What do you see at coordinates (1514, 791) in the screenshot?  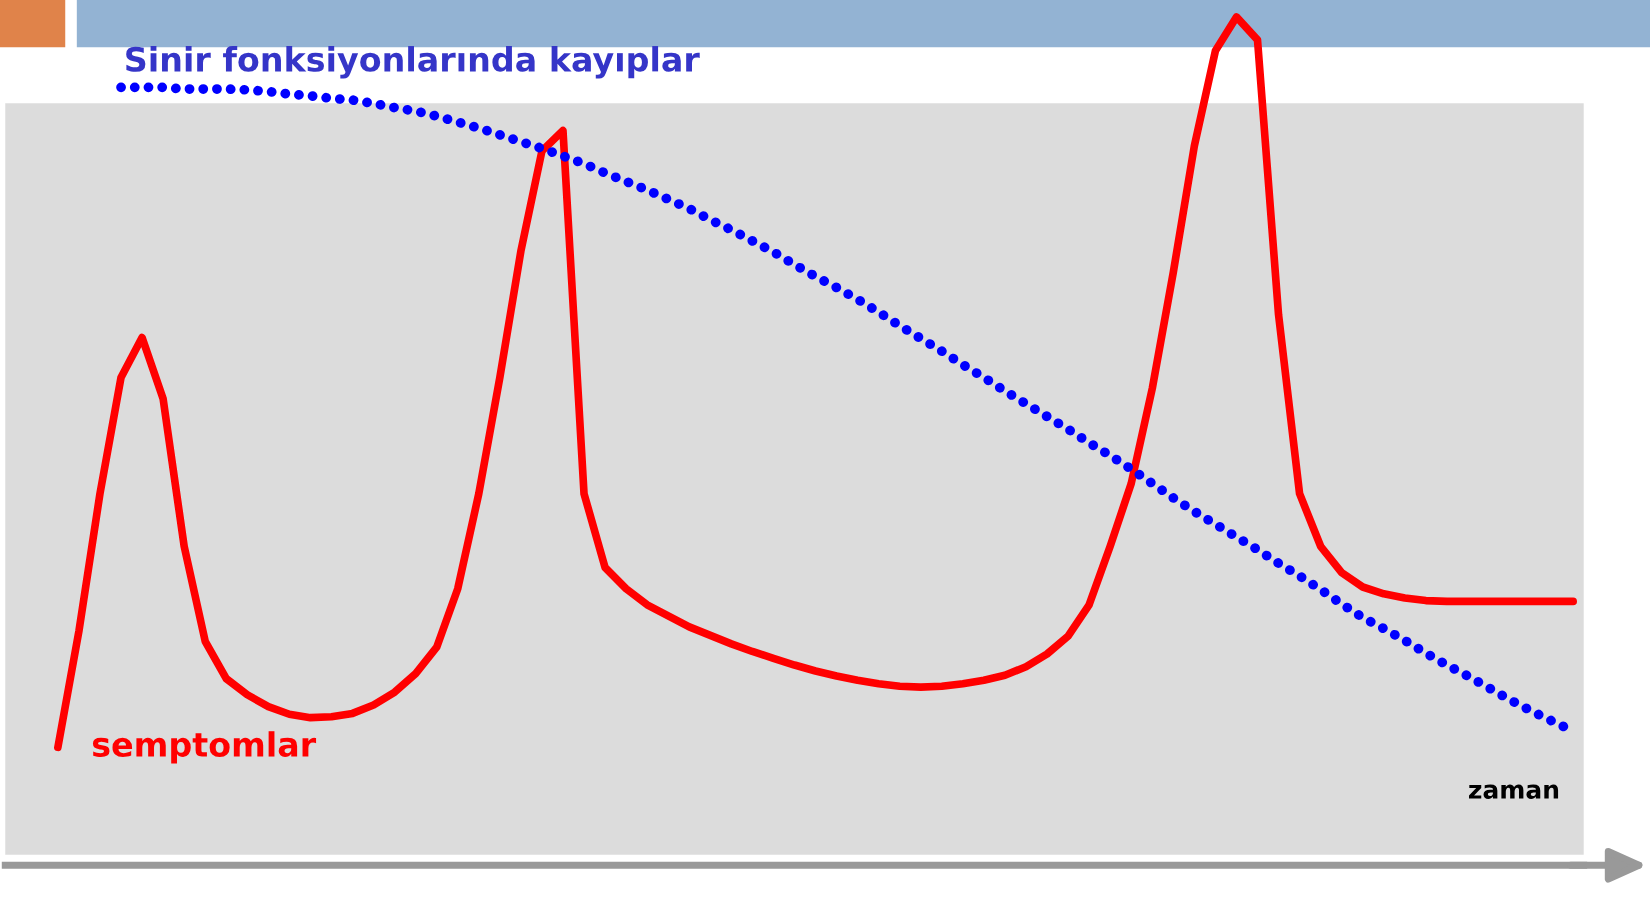 I see `x-axis-title: zaman` at bounding box center [1514, 791].